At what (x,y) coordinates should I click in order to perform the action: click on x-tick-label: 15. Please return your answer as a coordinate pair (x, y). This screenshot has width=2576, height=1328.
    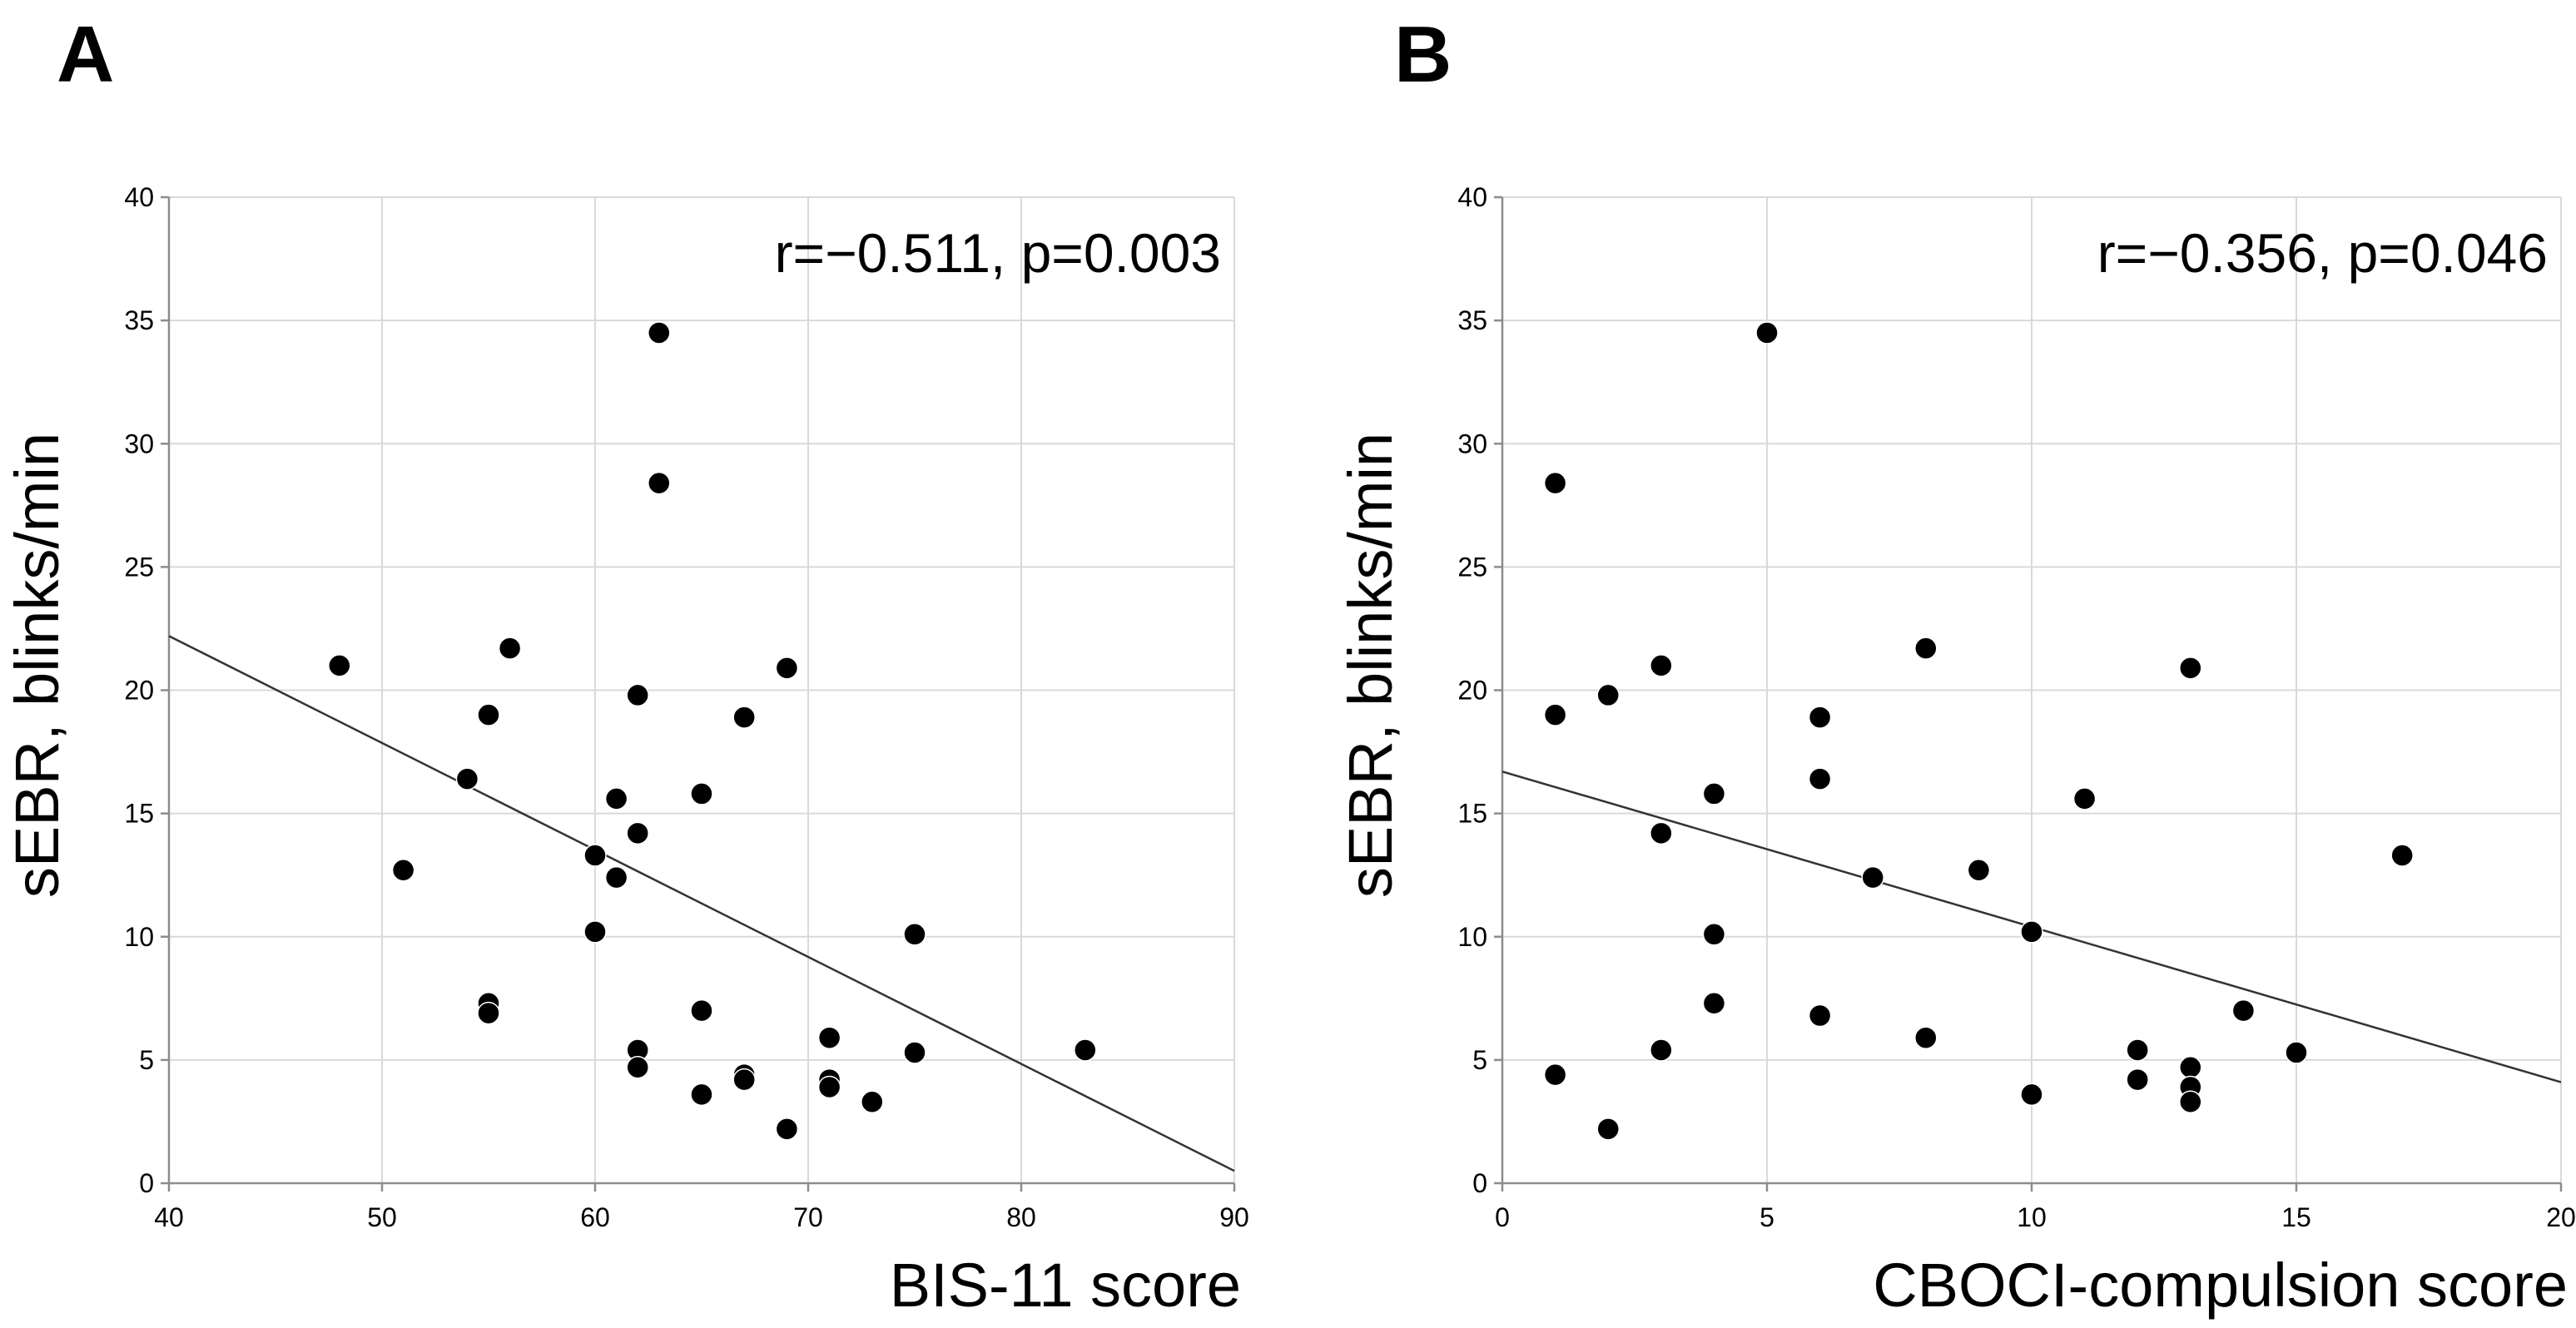
    Looking at the image, I should click on (2296, 1217).